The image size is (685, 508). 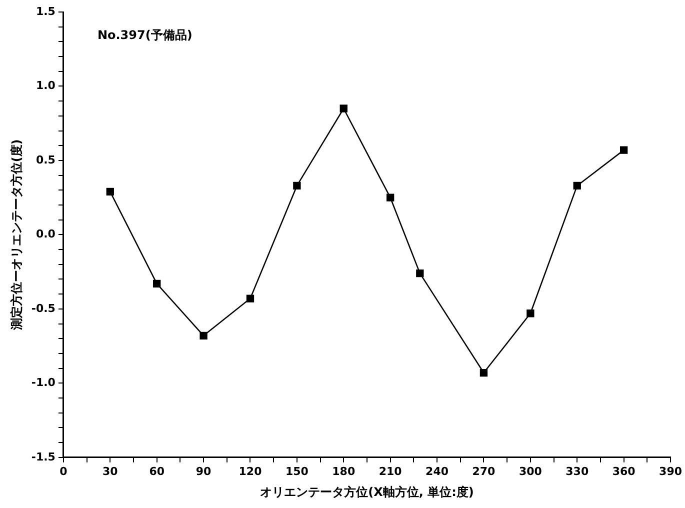 What do you see at coordinates (43, 308) in the screenshot?
I see `y-tick-label: -0.5` at bounding box center [43, 308].